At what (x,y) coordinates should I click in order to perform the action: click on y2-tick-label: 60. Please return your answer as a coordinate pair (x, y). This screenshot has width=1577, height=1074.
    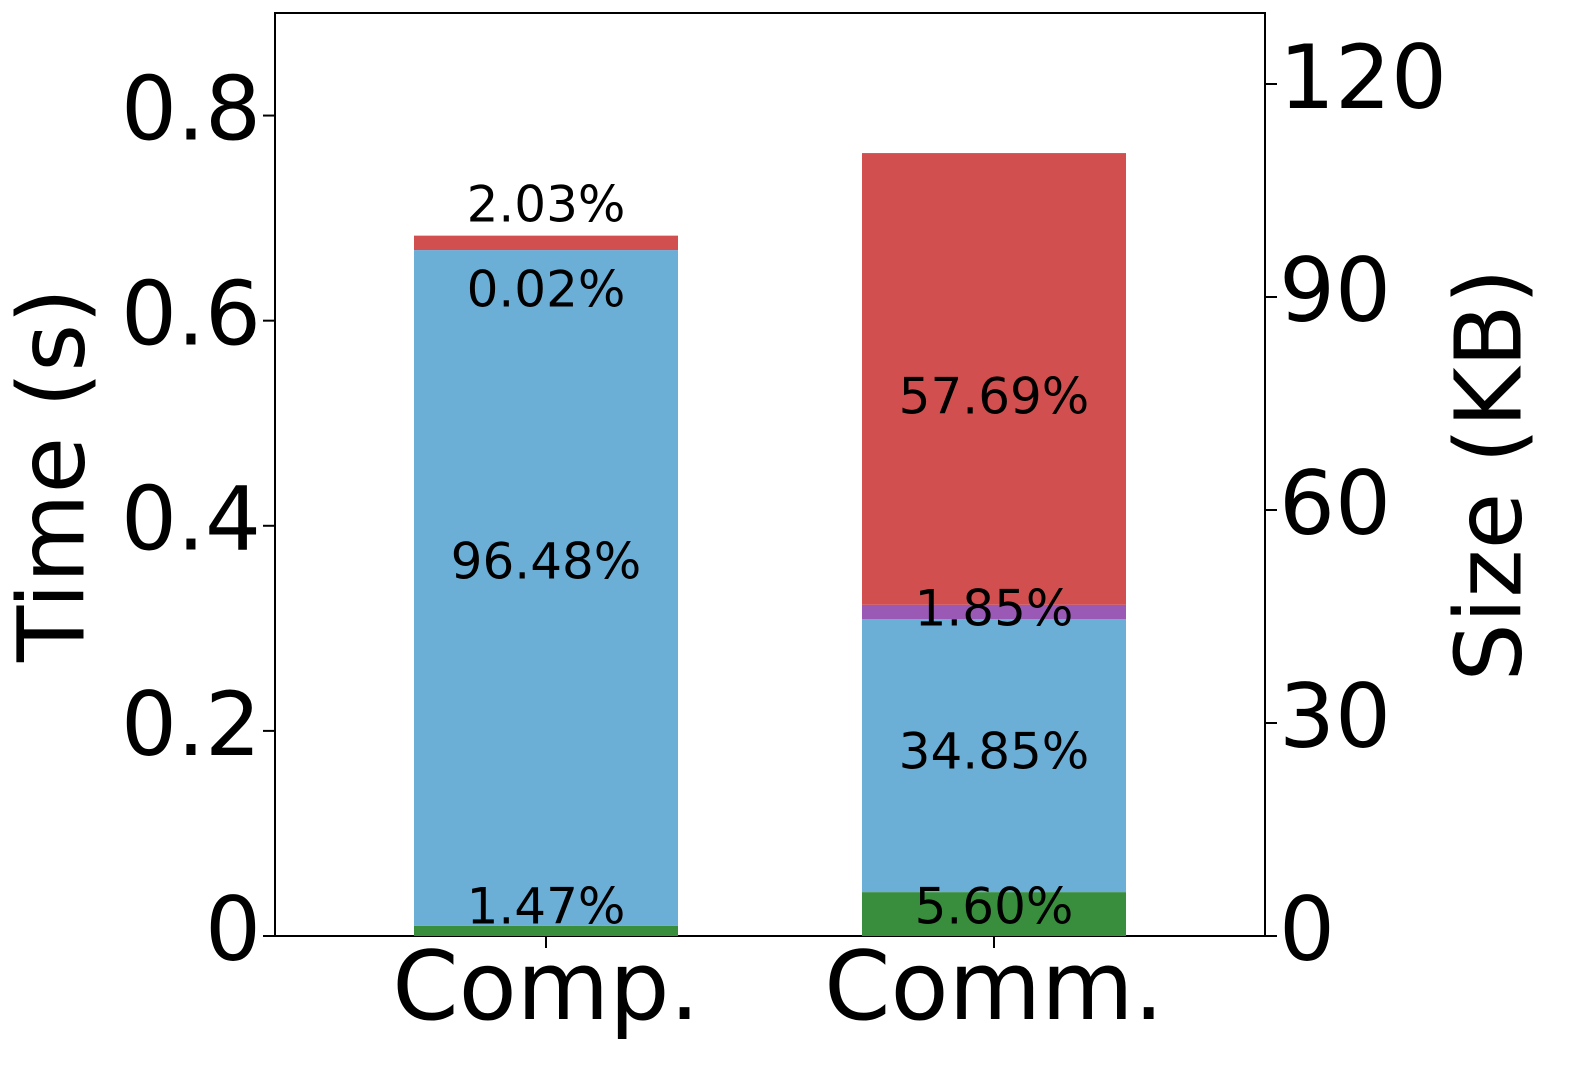
    Looking at the image, I should click on (1335, 503).